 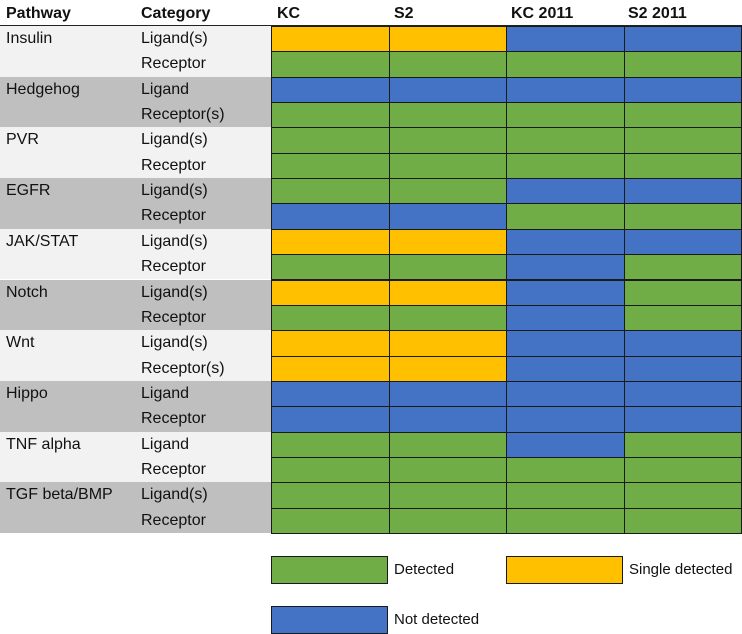 What do you see at coordinates (404, 13) in the screenshot?
I see `header-s2: S2` at bounding box center [404, 13].